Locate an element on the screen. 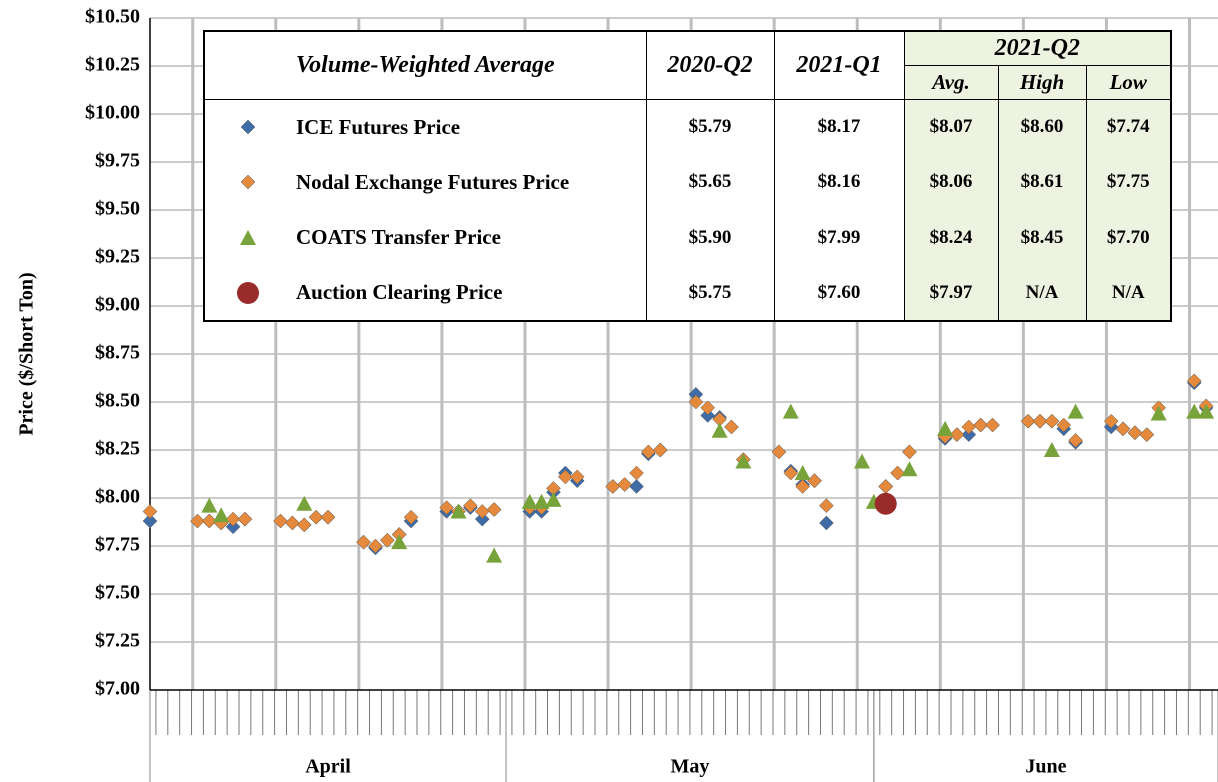 The height and width of the screenshot is (782, 1218). y-tick-label: $7.75 is located at coordinates (117, 545).